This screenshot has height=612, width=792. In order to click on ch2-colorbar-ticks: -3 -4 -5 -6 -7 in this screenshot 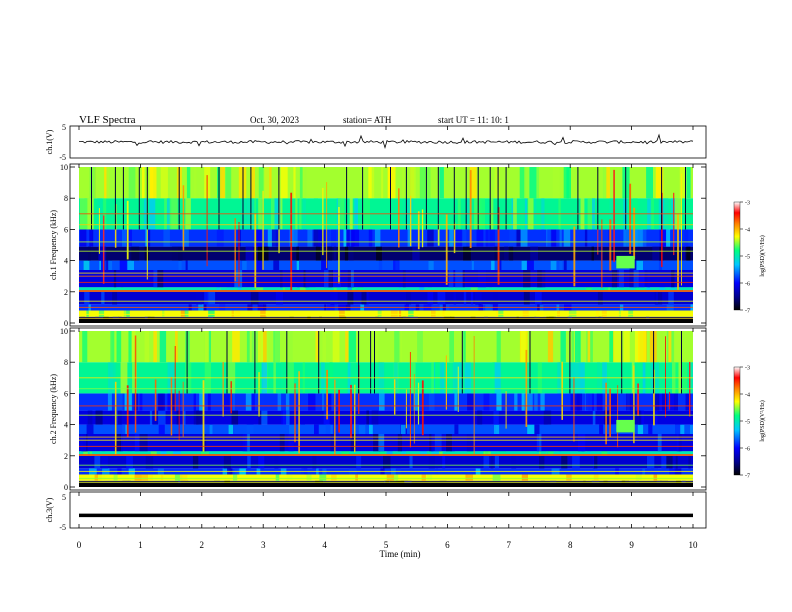, I will do `click(745, 423)`.